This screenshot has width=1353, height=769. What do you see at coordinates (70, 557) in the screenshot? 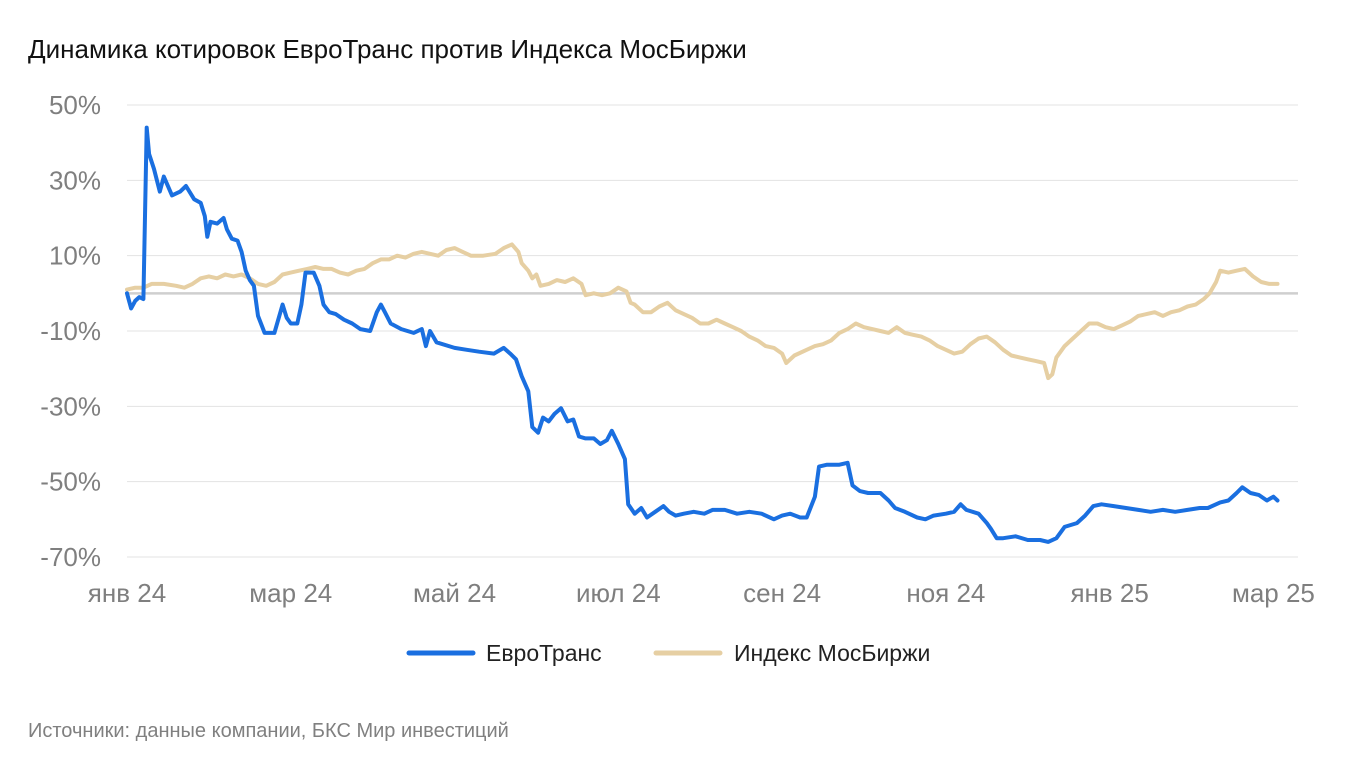
I see `y-tick-label: -70%` at bounding box center [70, 557].